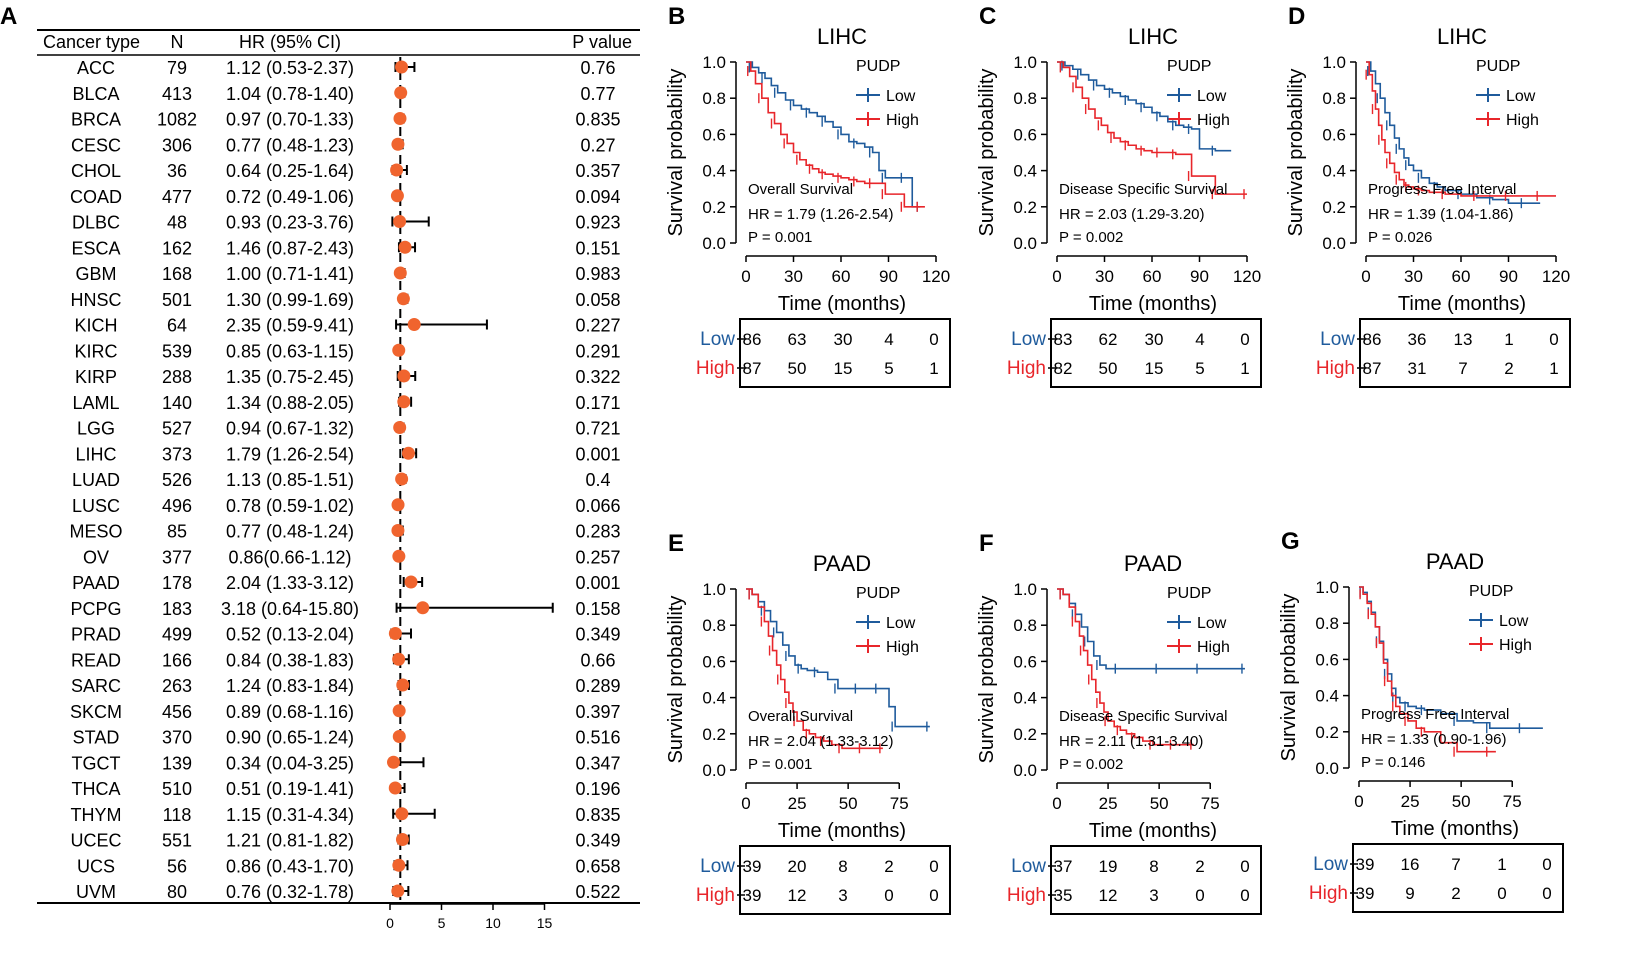  I want to click on forest-row: LIHC 373 1.79 (1.26-2.54) 0.001, so click(347, 454).